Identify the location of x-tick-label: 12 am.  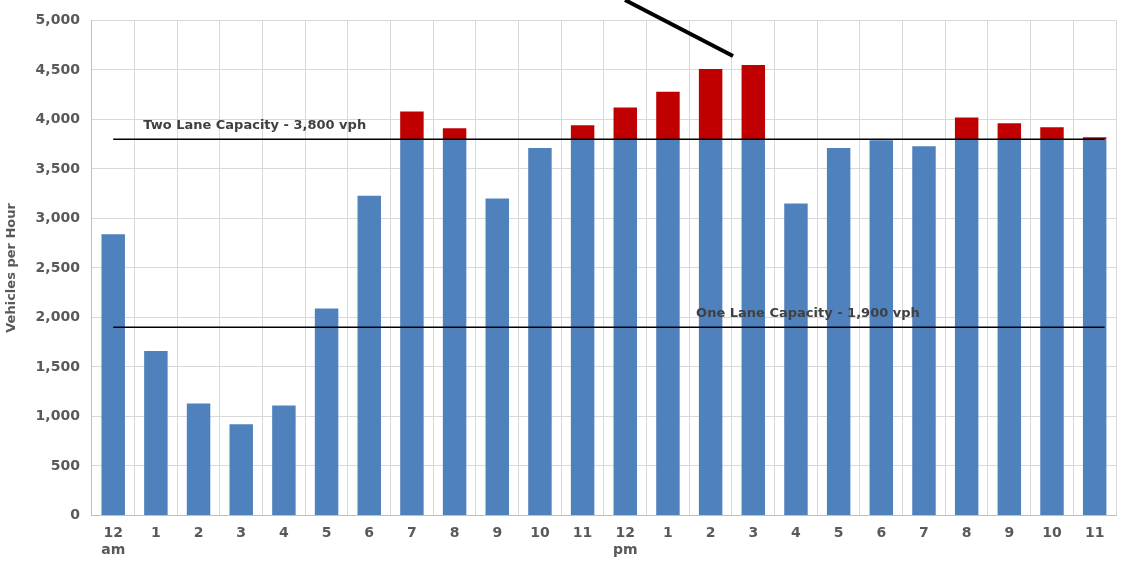
(113, 541).